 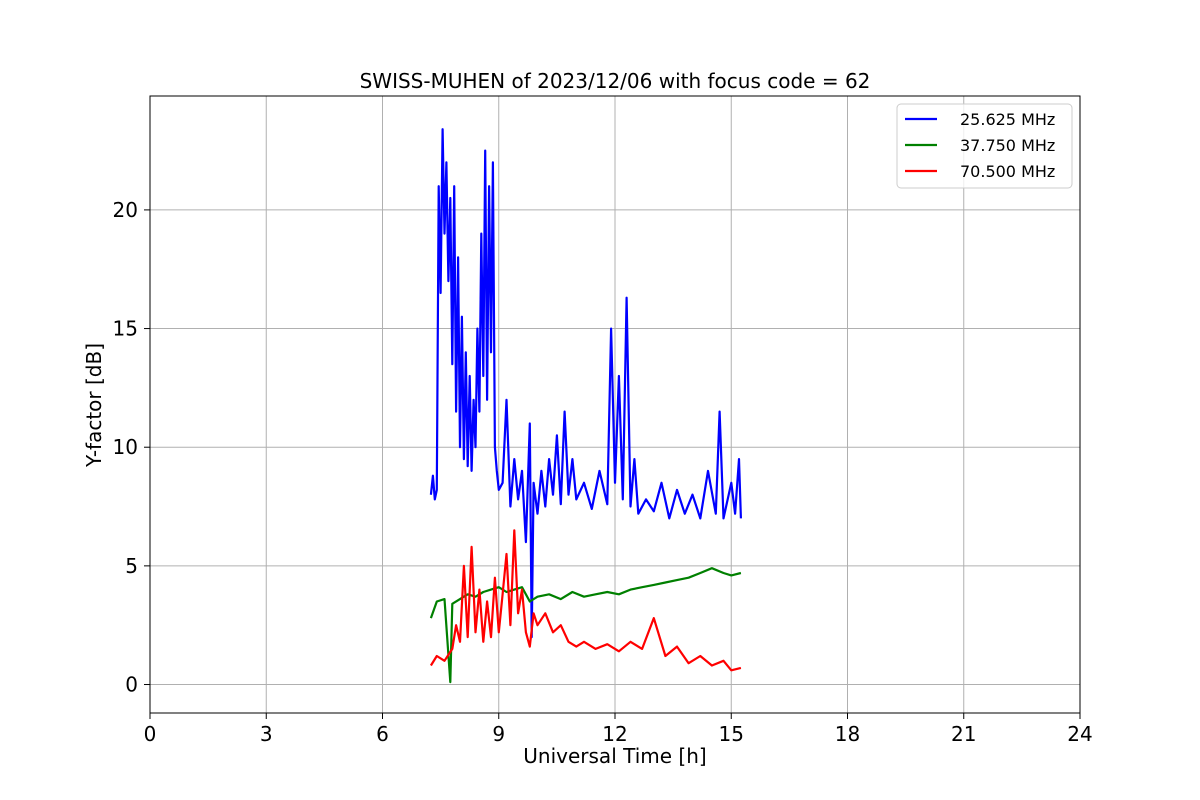 I want to click on legend: 25.625 MHz 37.750 MHz 70.500 MHz, so click(x=984, y=146).